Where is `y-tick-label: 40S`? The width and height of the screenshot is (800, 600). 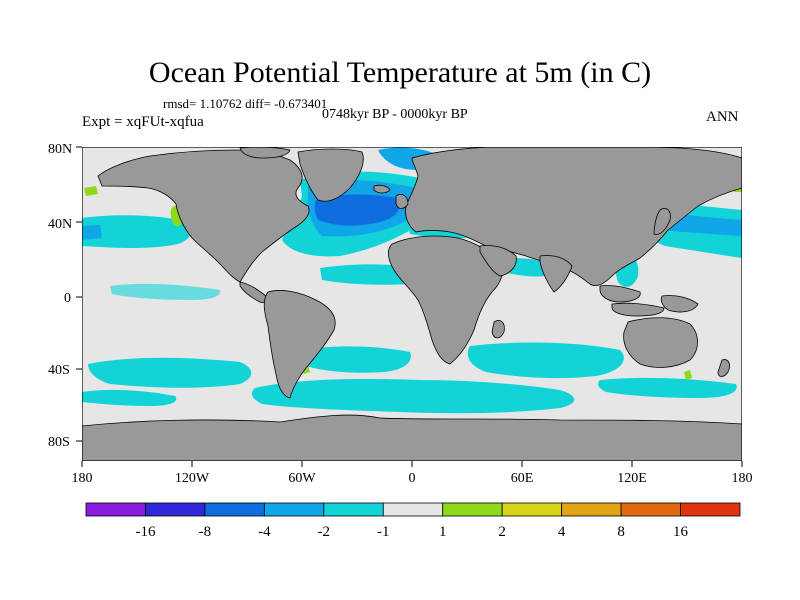
y-tick-label: 40S is located at coordinates (59, 370).